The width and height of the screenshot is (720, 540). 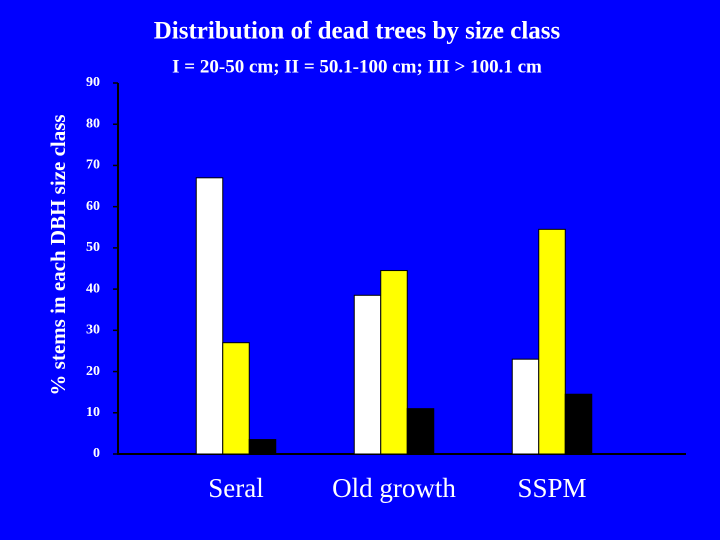 What do you see at coordinates (58, 254) in the screenshot?
I see `y-axis-label: % stems in each DBH size class` at bounding box center [58, 254].